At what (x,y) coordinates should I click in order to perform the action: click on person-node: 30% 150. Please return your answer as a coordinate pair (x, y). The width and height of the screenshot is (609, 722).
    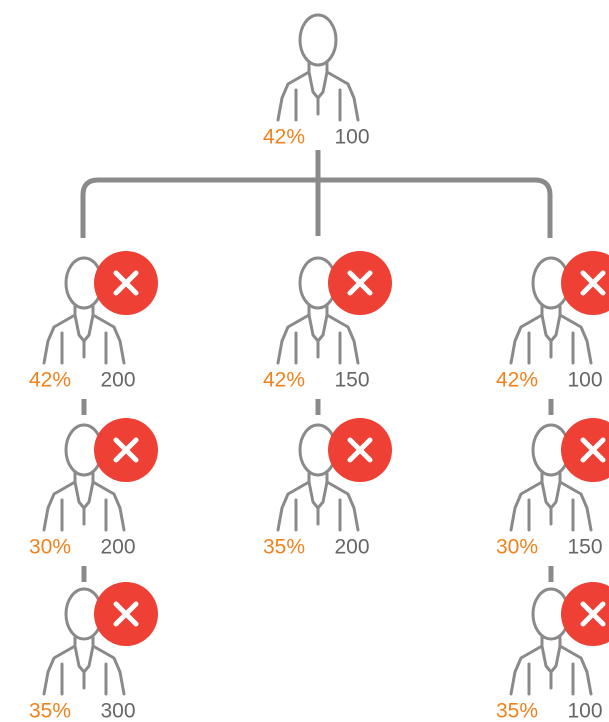
    Looking at the image, I should click on (552, 488).